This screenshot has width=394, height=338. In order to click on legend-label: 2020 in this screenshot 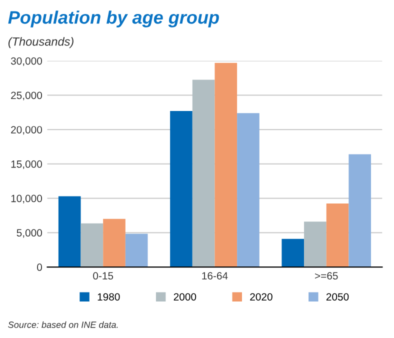, I will do `click(261, 297)`.